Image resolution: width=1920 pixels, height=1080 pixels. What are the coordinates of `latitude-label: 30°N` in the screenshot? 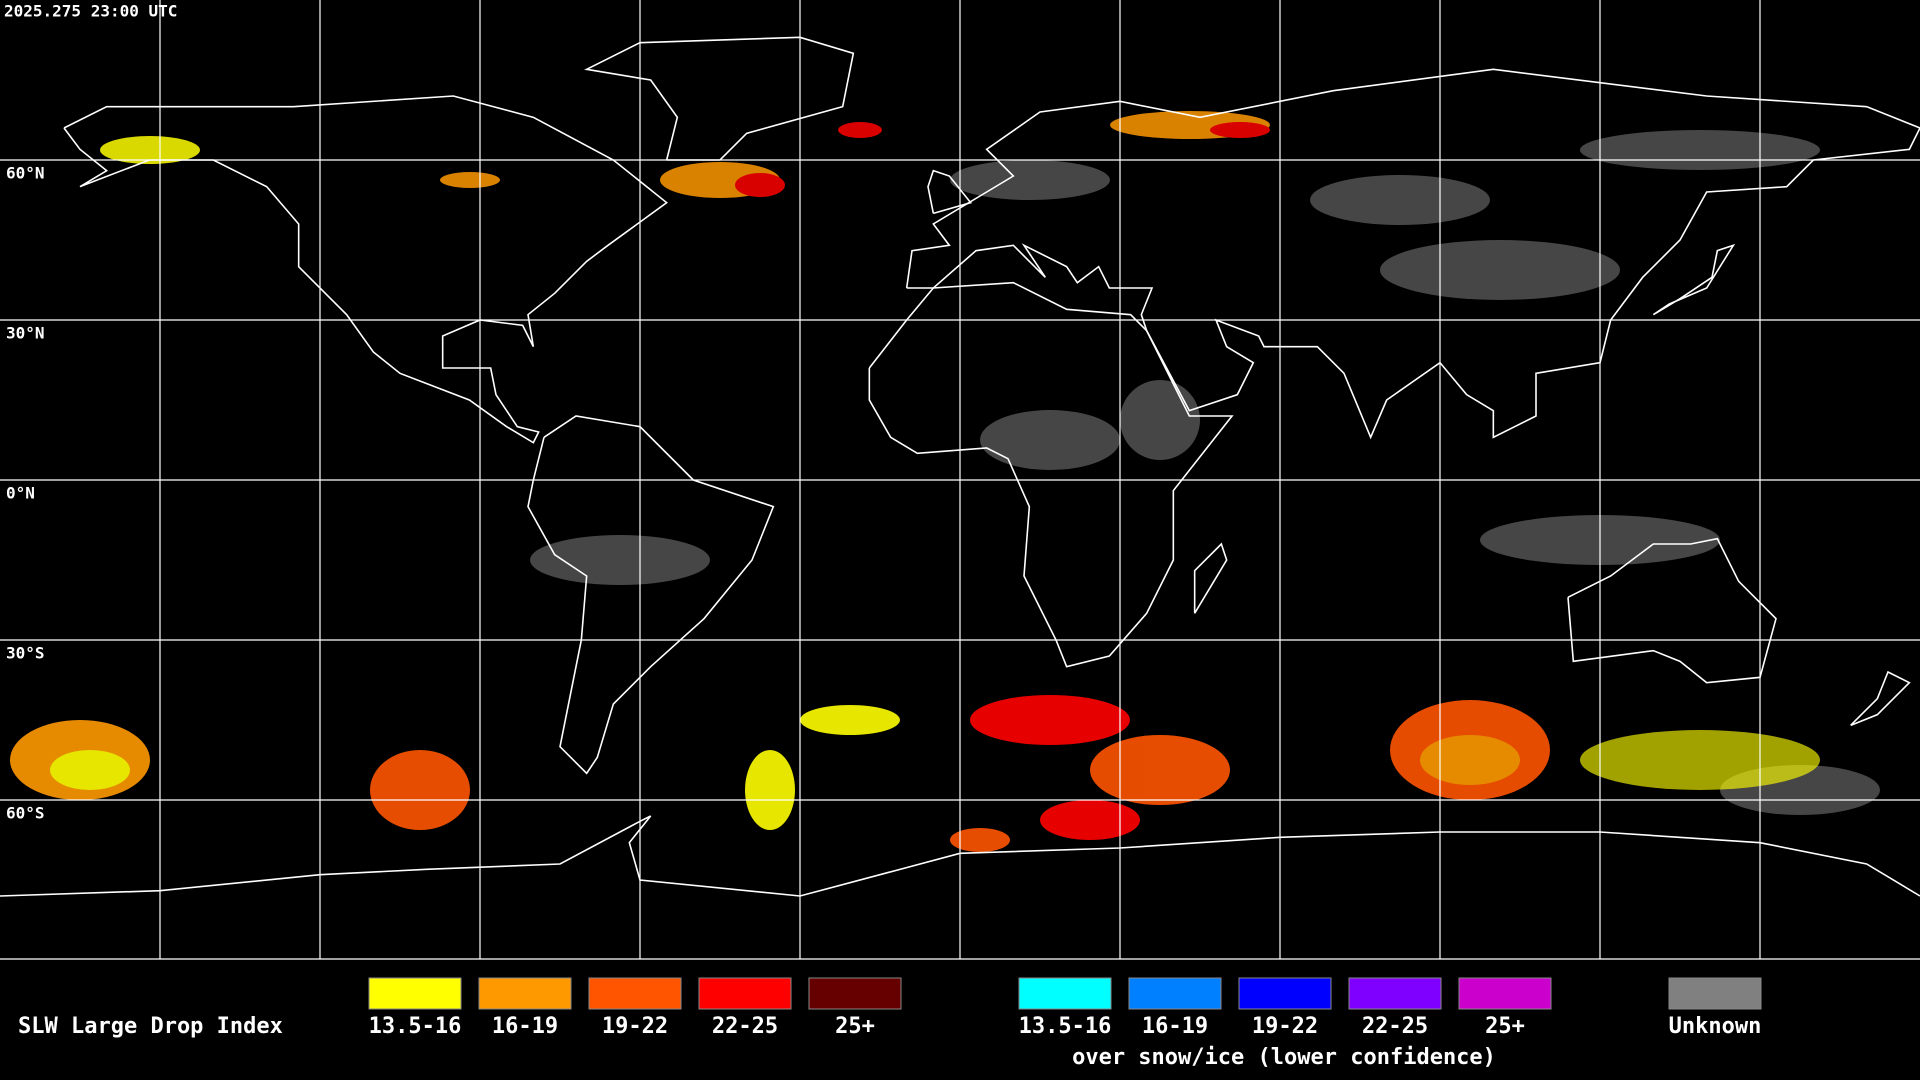 It's located at (25, 333).